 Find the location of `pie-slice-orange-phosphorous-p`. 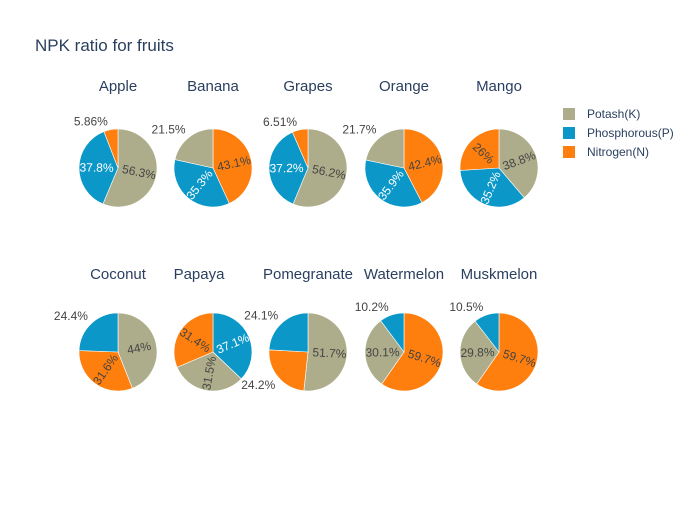

pie-slice-orange-phosphorous-p is located at coordinates (393, 183).